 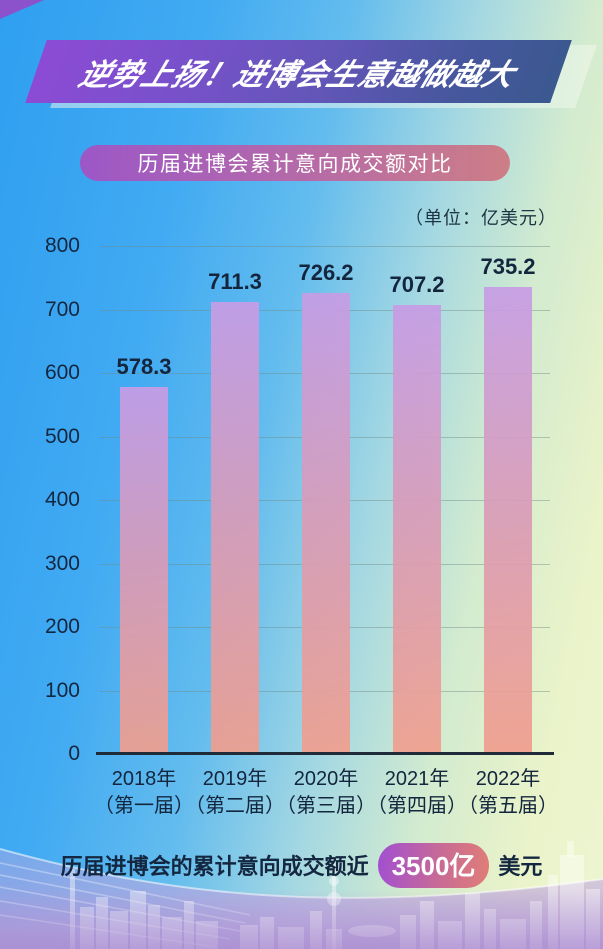 I want to click on bar-value-1: 578.3, so click(x=144, y=366).